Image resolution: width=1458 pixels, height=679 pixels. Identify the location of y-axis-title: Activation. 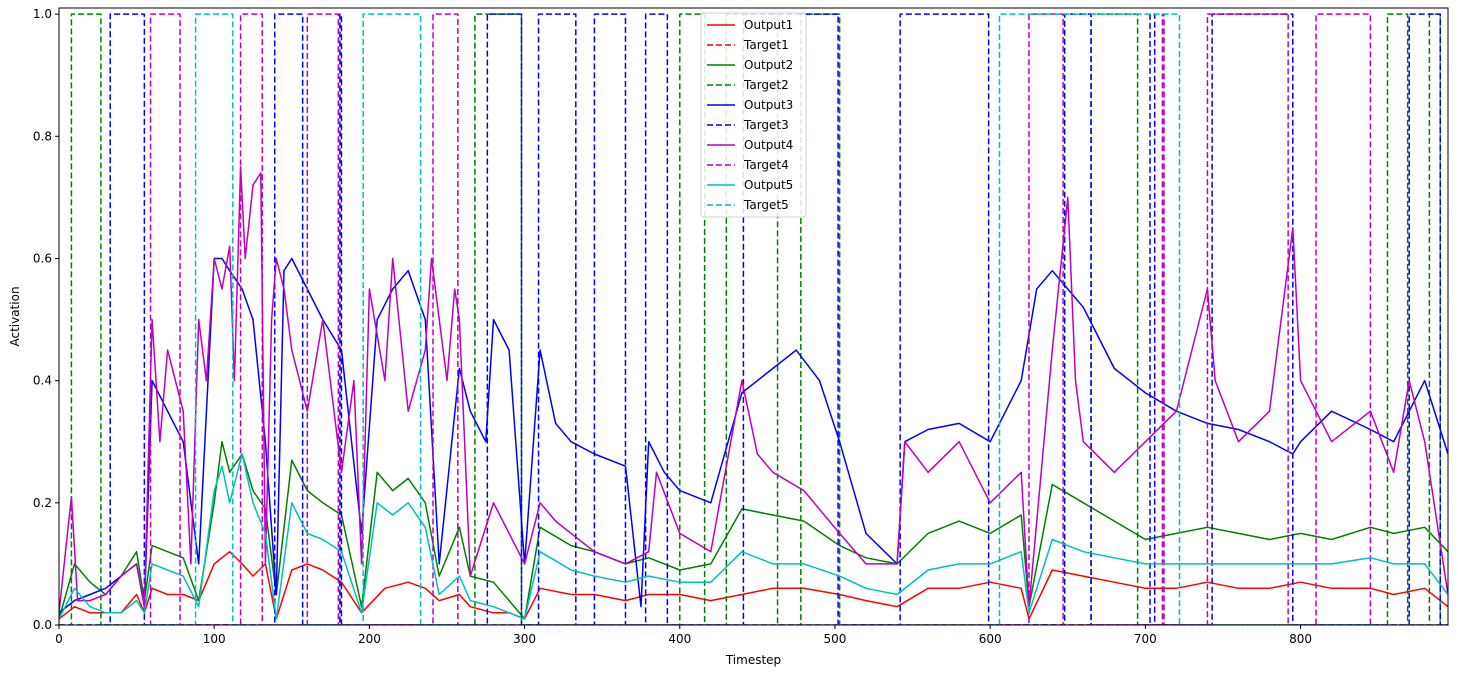
(15, 316).